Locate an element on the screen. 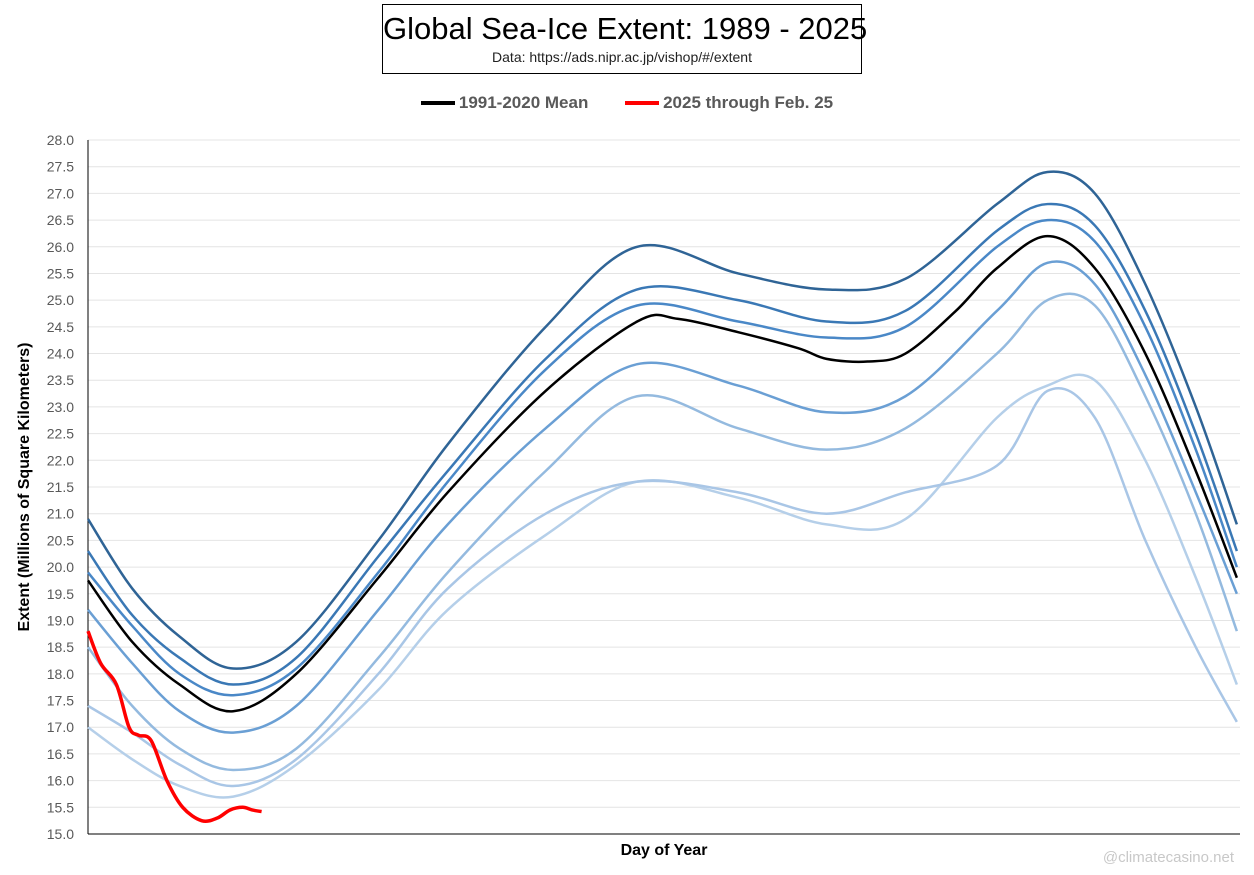  y-tick-label: 26.0 is located at coordinates (60, 247).